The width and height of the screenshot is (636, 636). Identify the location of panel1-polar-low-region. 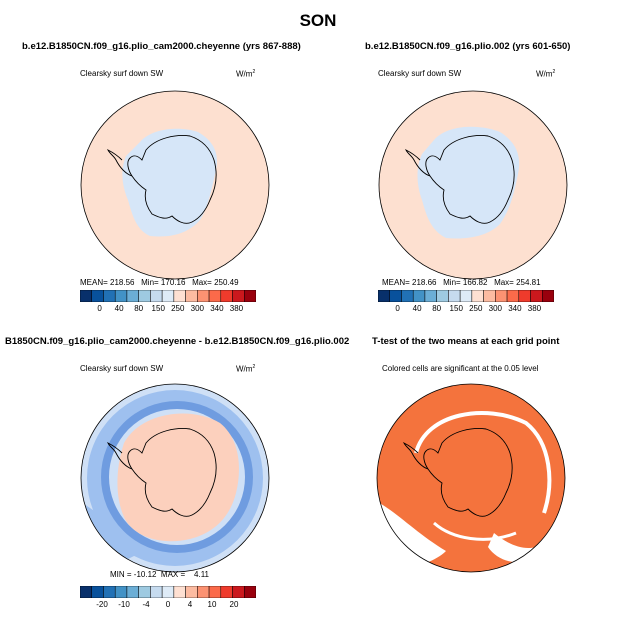
(170, 182).